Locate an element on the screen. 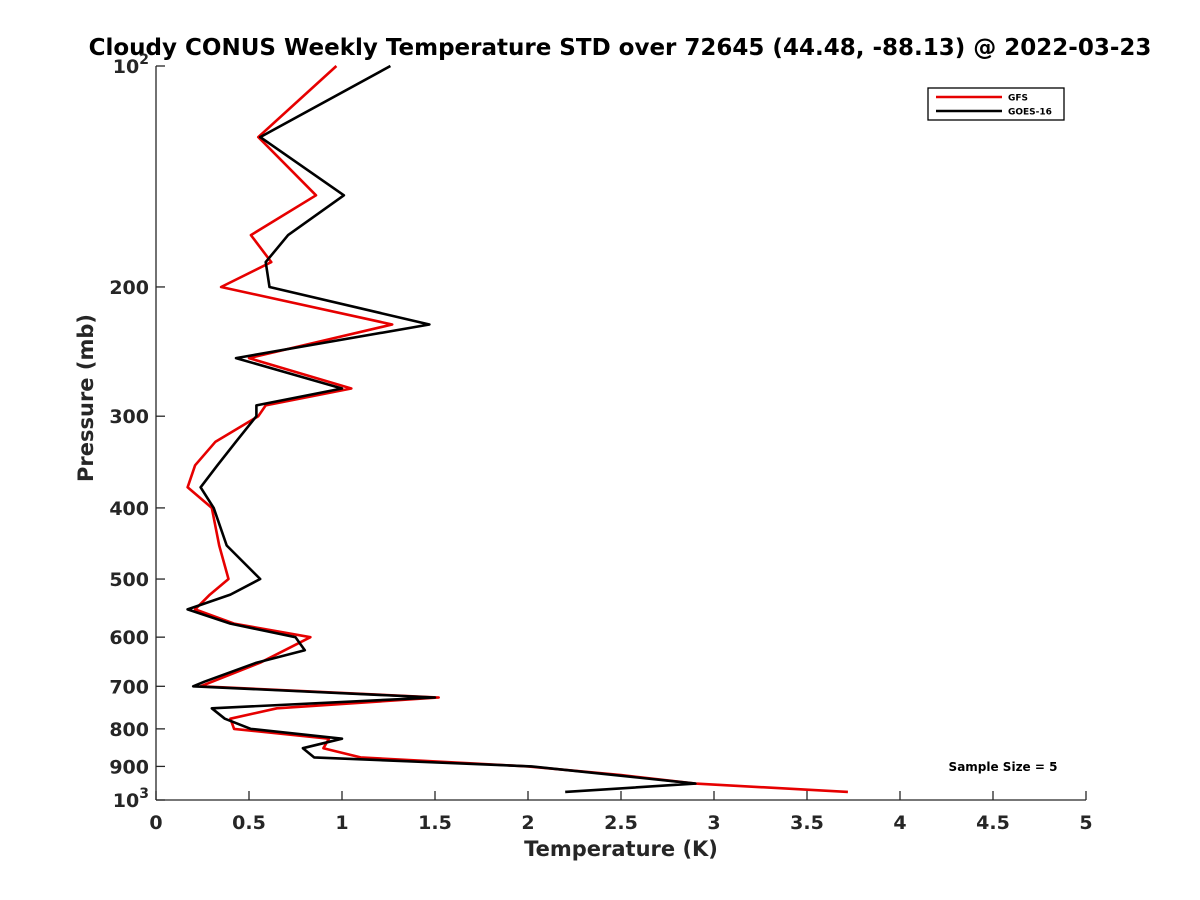  x-tick-label: 4.5 is located at coordinates (993, 823).